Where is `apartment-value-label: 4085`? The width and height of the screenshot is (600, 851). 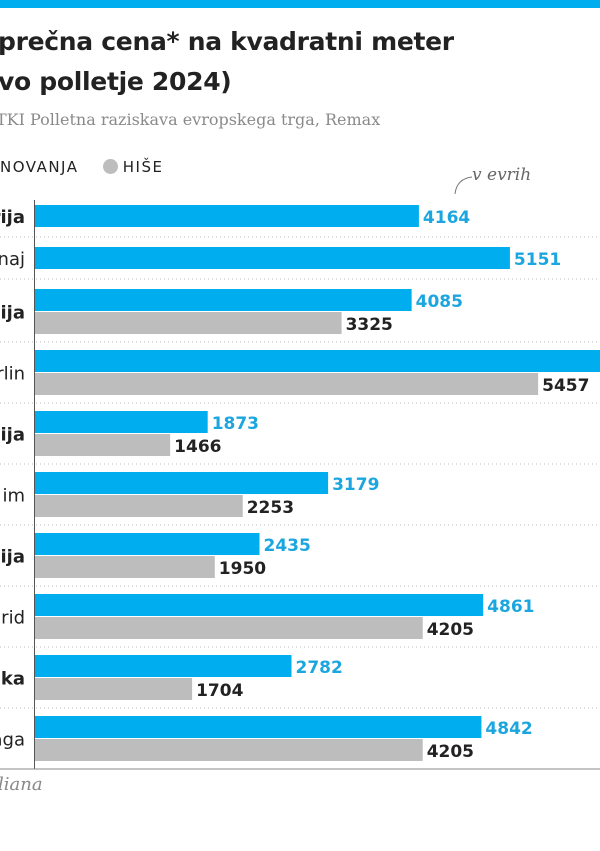
apartment-value-label: 4085 is located at coordinates (439, 302).